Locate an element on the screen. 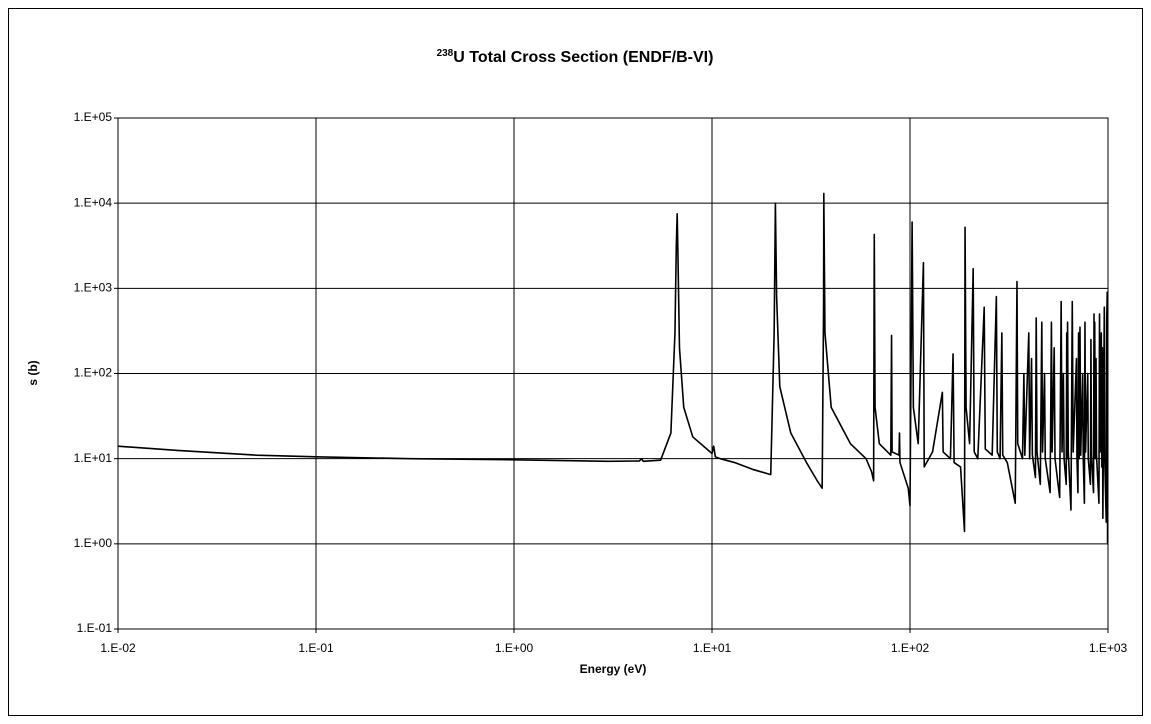  x-tick-label: 1.E-02 is located at coordinates (118, 648).